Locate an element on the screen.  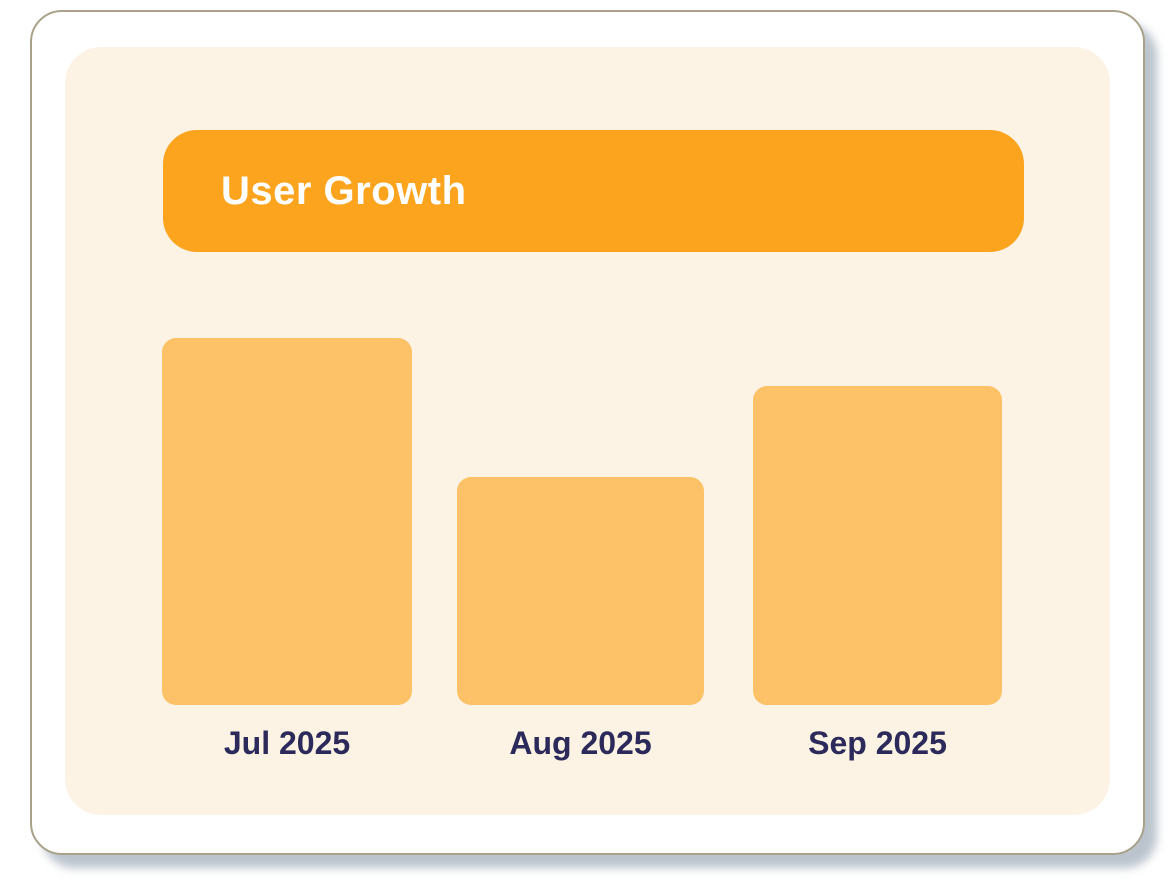
chart-title-bar: User Growth is located at coordinates (593, 191).